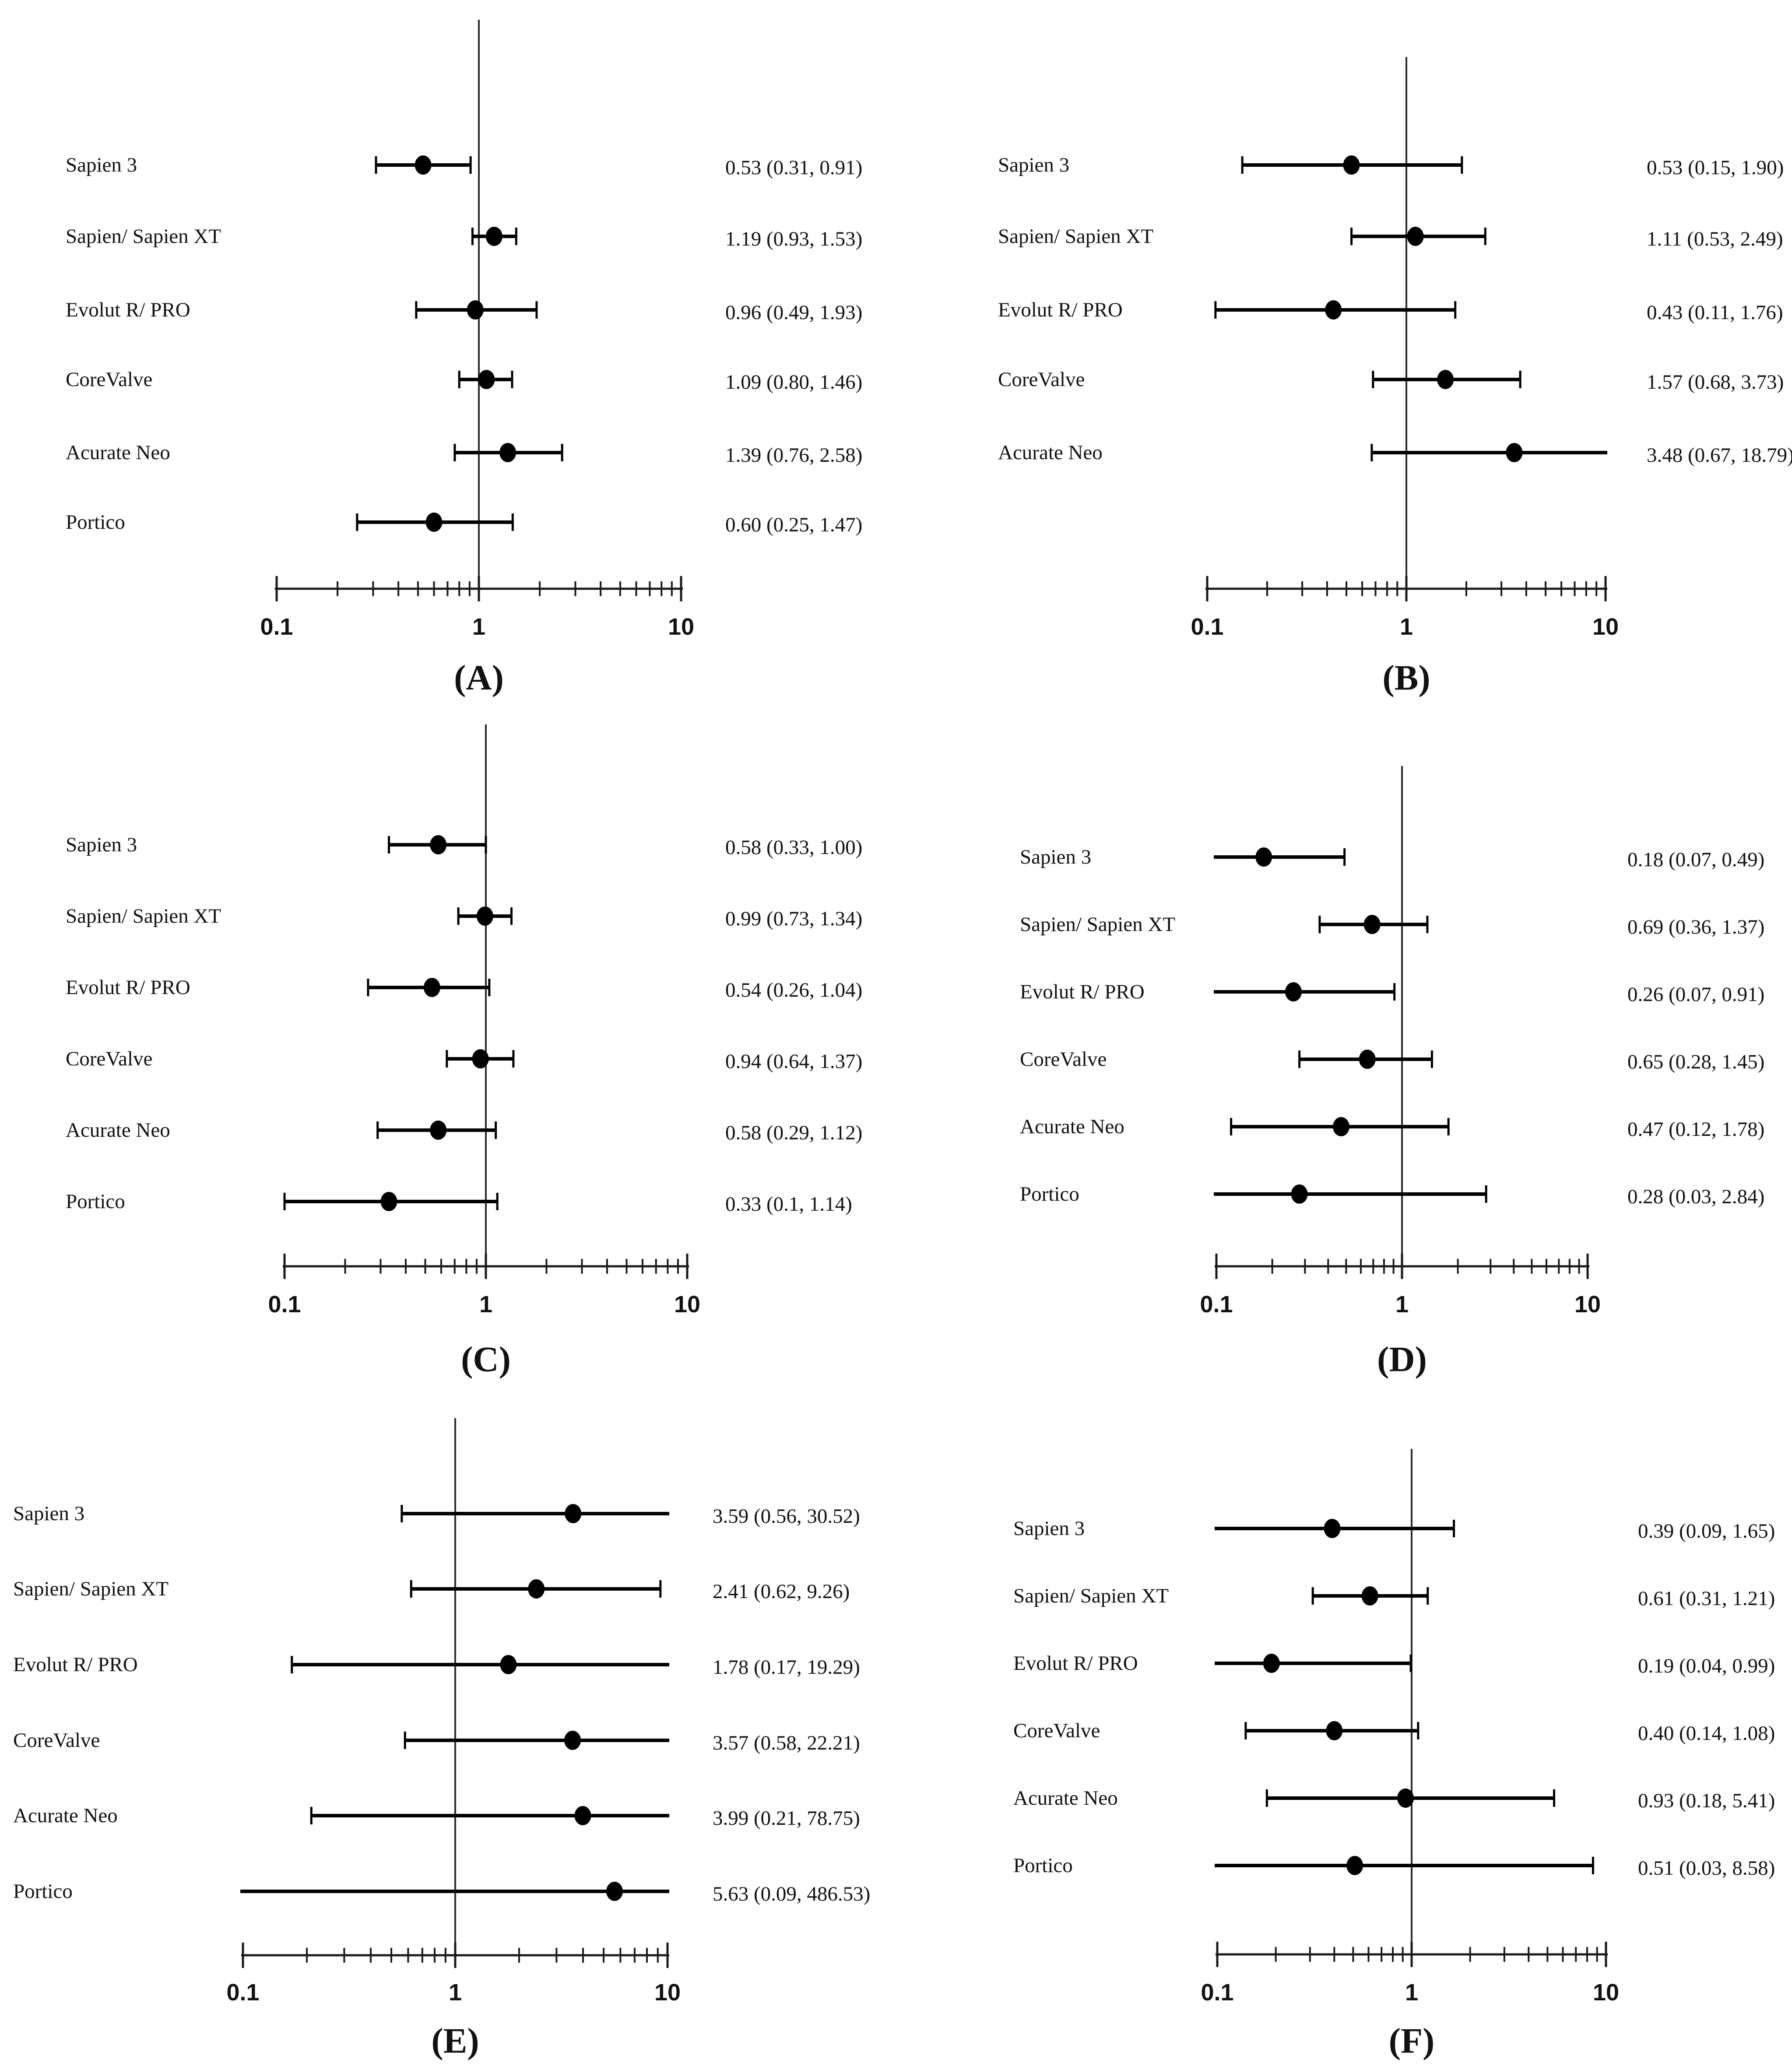 This screenshot has width=1792, height=2066. I want to click on panel-b-row-label-corevalve: CoreValve, so click(1041, 379).